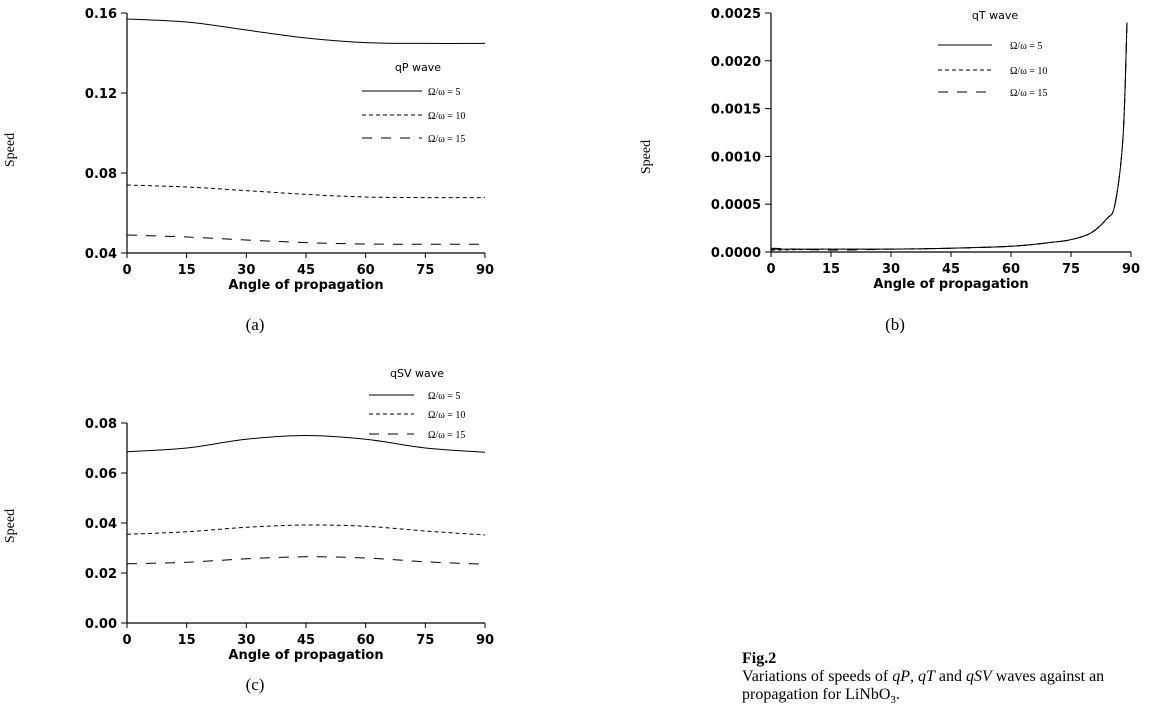  What do you see at coordinates (995, 15) in the screenshot?
I see `panel-title: qT wave` at bounding box center [995, 15].